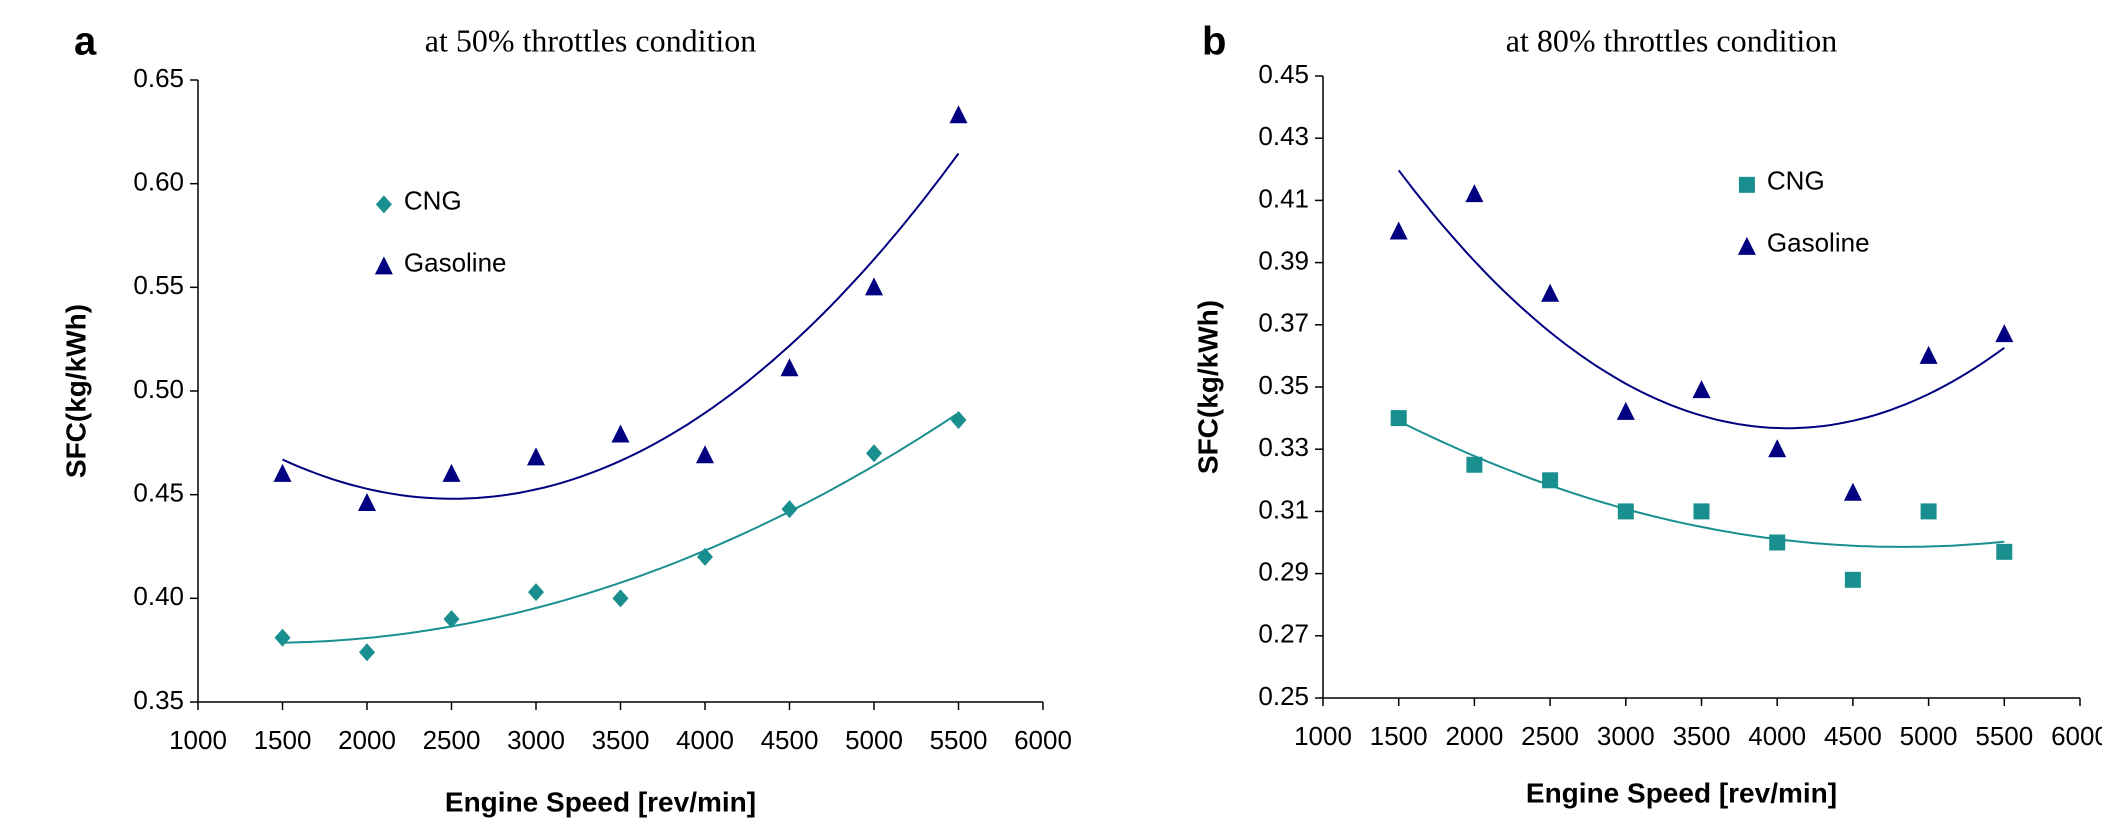 This screenshot has height=834, width=2102. I want to click on panel-label: b, so click(1214, 42).